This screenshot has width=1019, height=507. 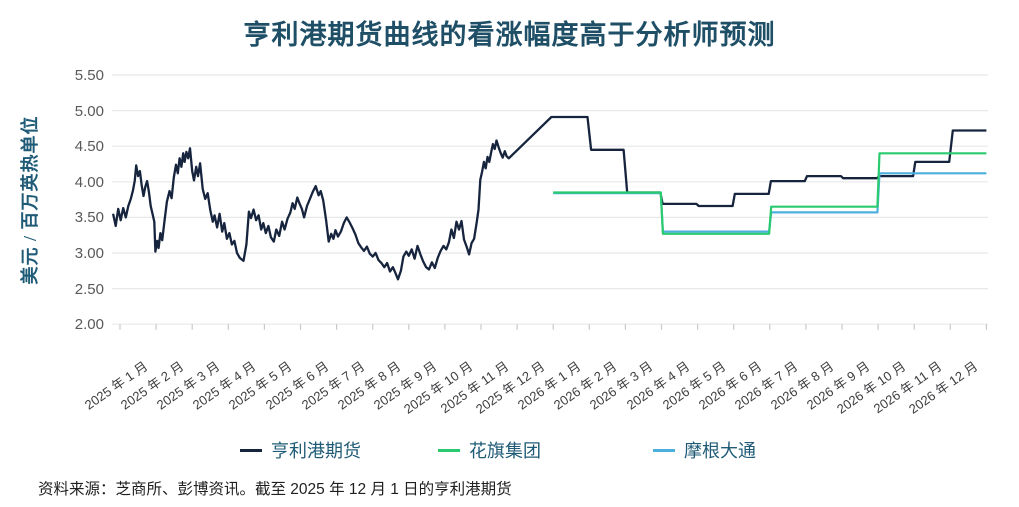 What do you see at coordinates (275, 489) in the screenshot?
I see `source-note: 资料来源：芝商所、彭博资讯。截至 2025 年 12 月 1 日的亨利港期货` at bounding box center [275, 489].